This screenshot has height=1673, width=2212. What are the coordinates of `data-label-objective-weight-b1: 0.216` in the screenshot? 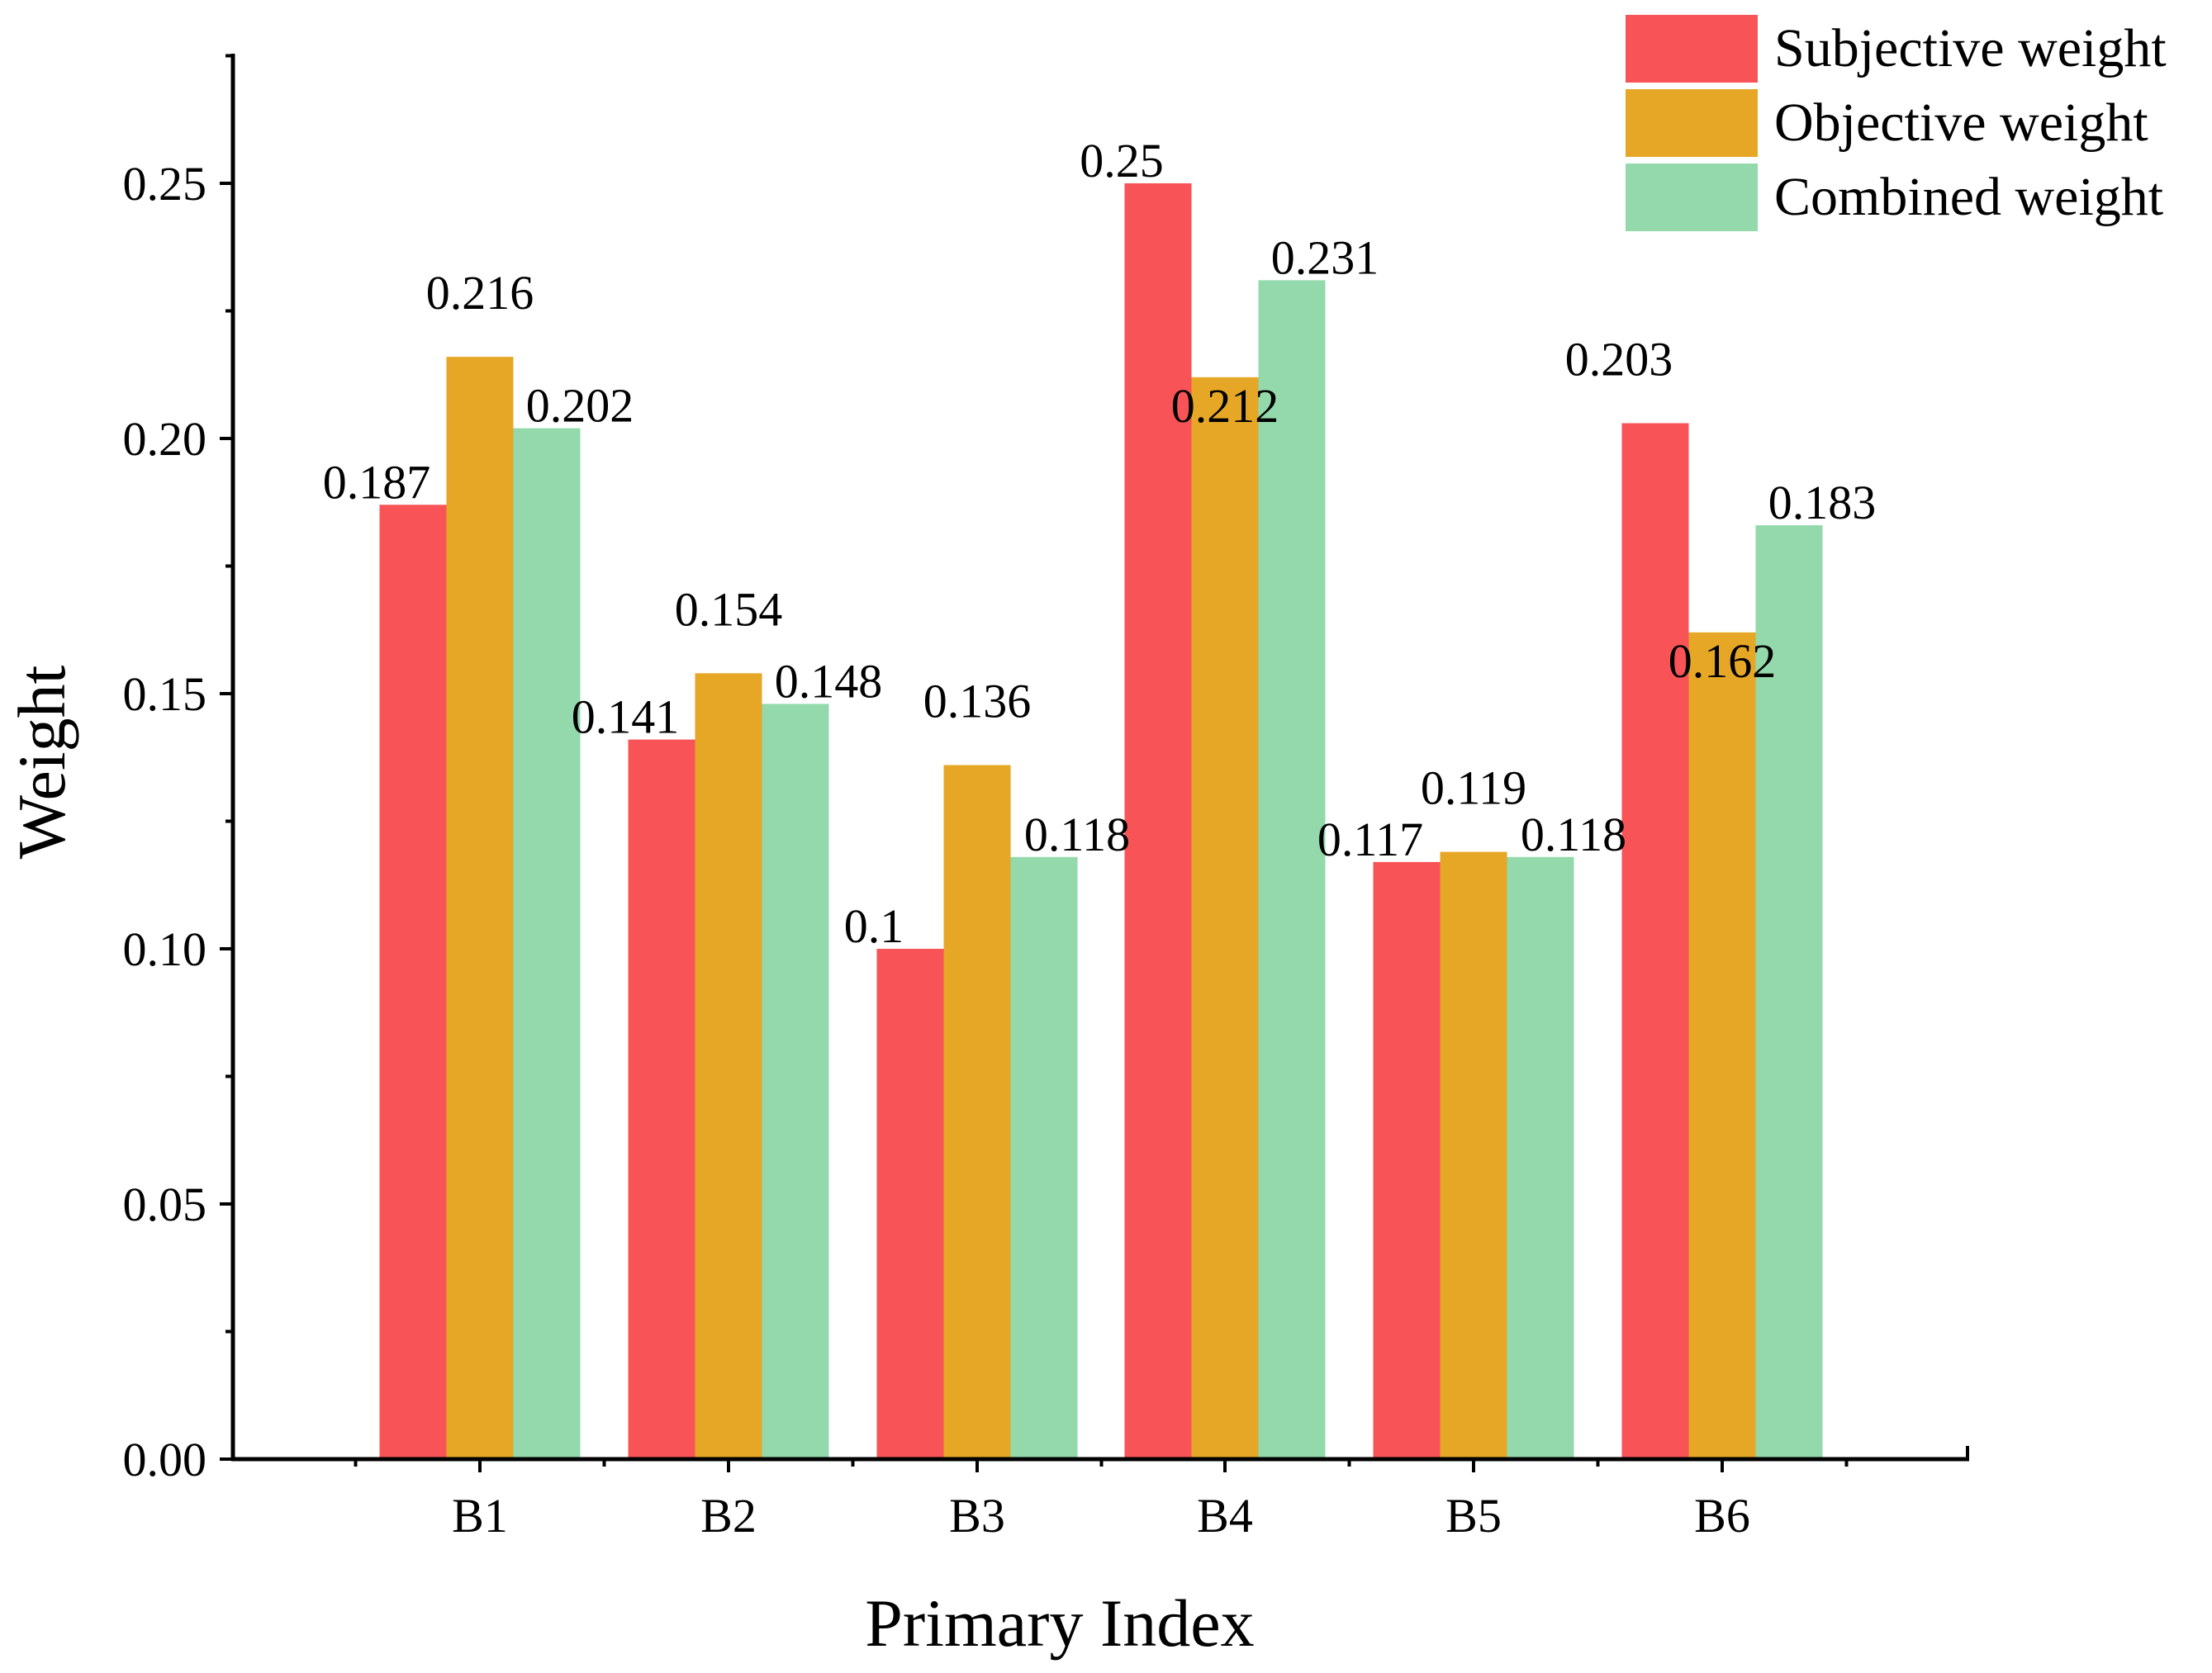 It's located at (480, 293).